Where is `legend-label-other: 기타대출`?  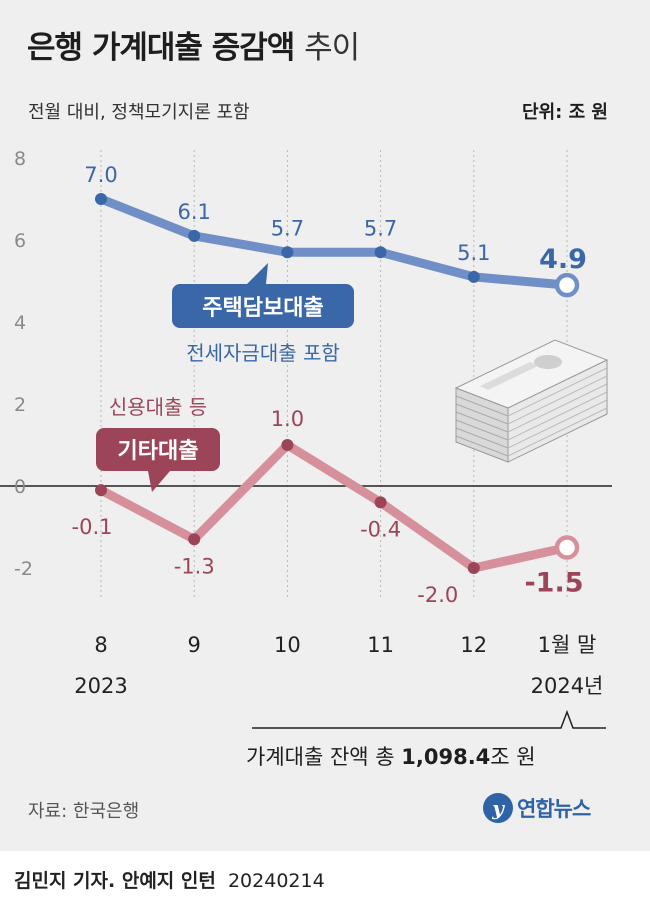
legend-label-other: 기타대출 is located at coordinates (158, 451).